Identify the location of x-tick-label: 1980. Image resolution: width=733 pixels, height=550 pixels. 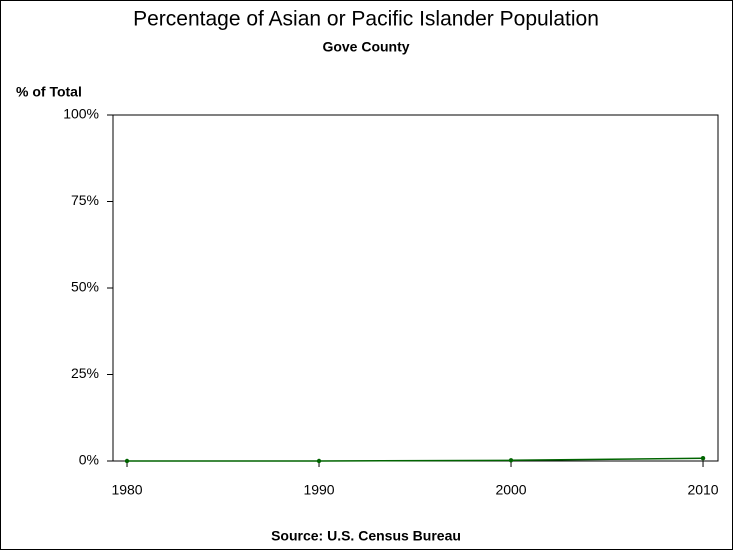
(126, 490).